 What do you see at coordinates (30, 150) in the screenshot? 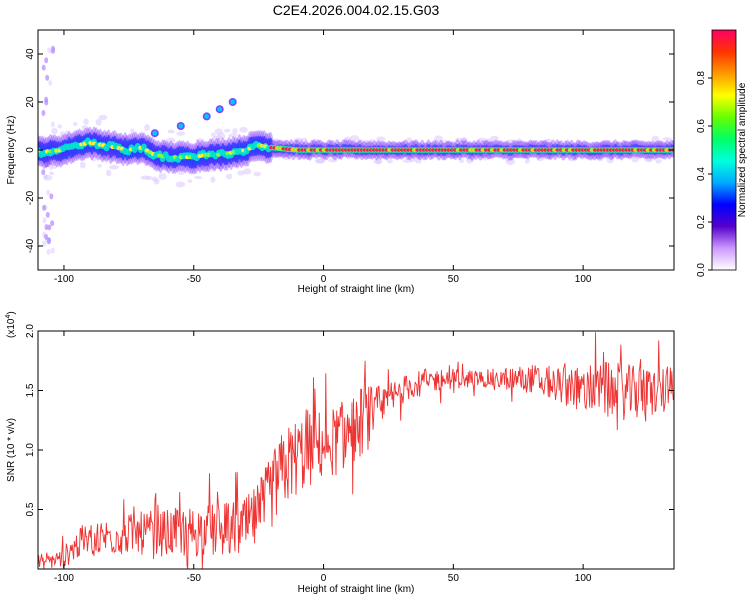
I see `y-tick-label: 0` at bounding box center [30, 150].